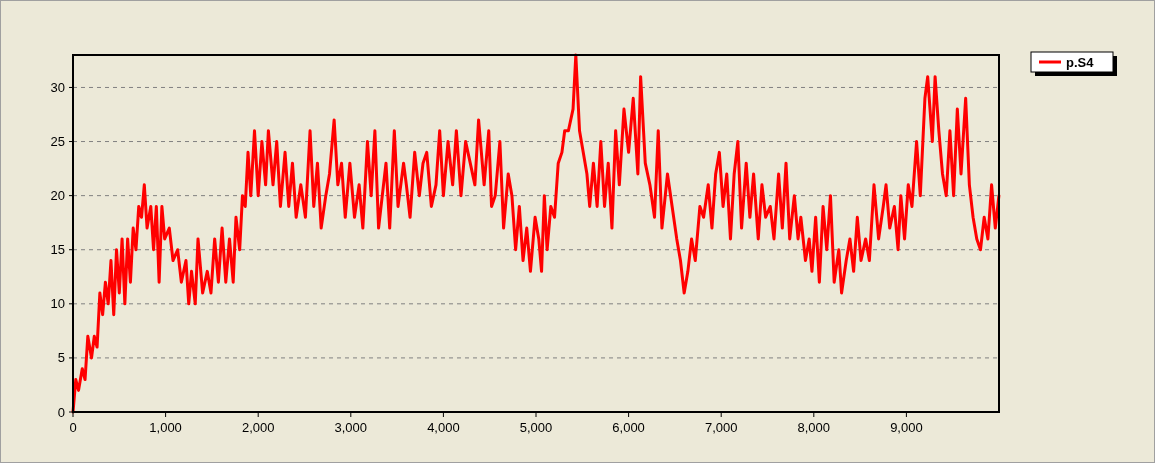 The height and width of the screenshot is (463, 1155). What do you see at coordinates (906, 427) in the screenshot?
I see `x-tick-label: 9,000` at bounding box center [906, 427].